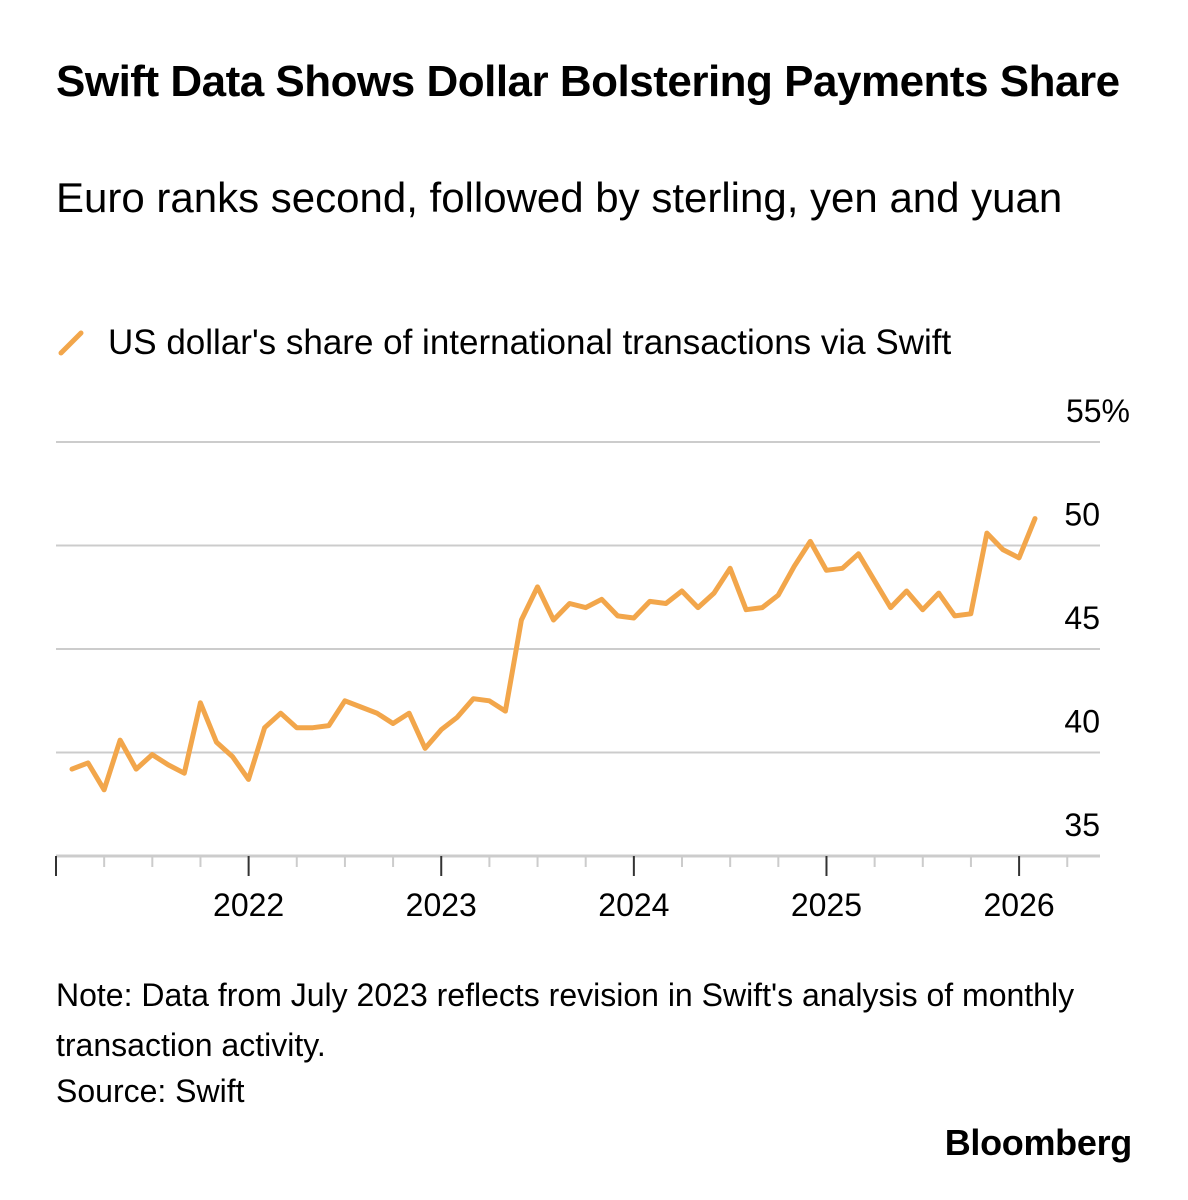 This screenshot has width=1188, height=1200. Describe the element at coordinates (71, 343) in the screenshot. I see `legend-line-icon` at that location.